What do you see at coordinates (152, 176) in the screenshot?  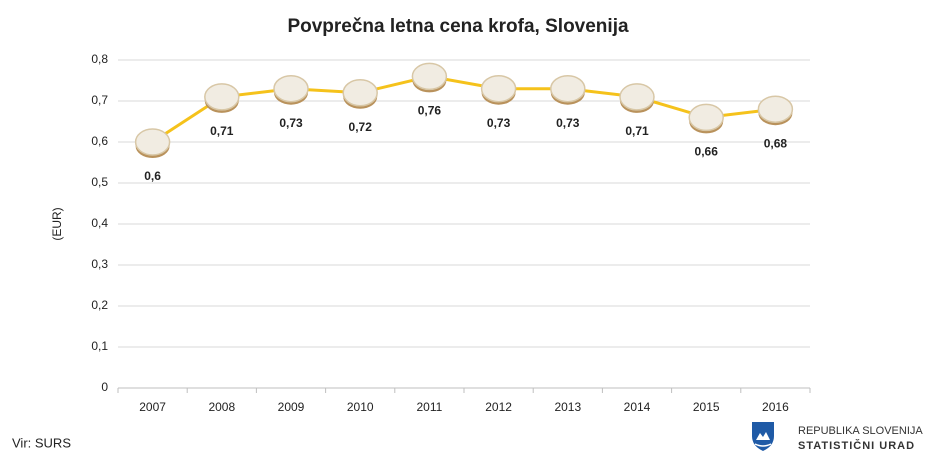 I see `data-label: 0,6` at bounding box center [152, 176].